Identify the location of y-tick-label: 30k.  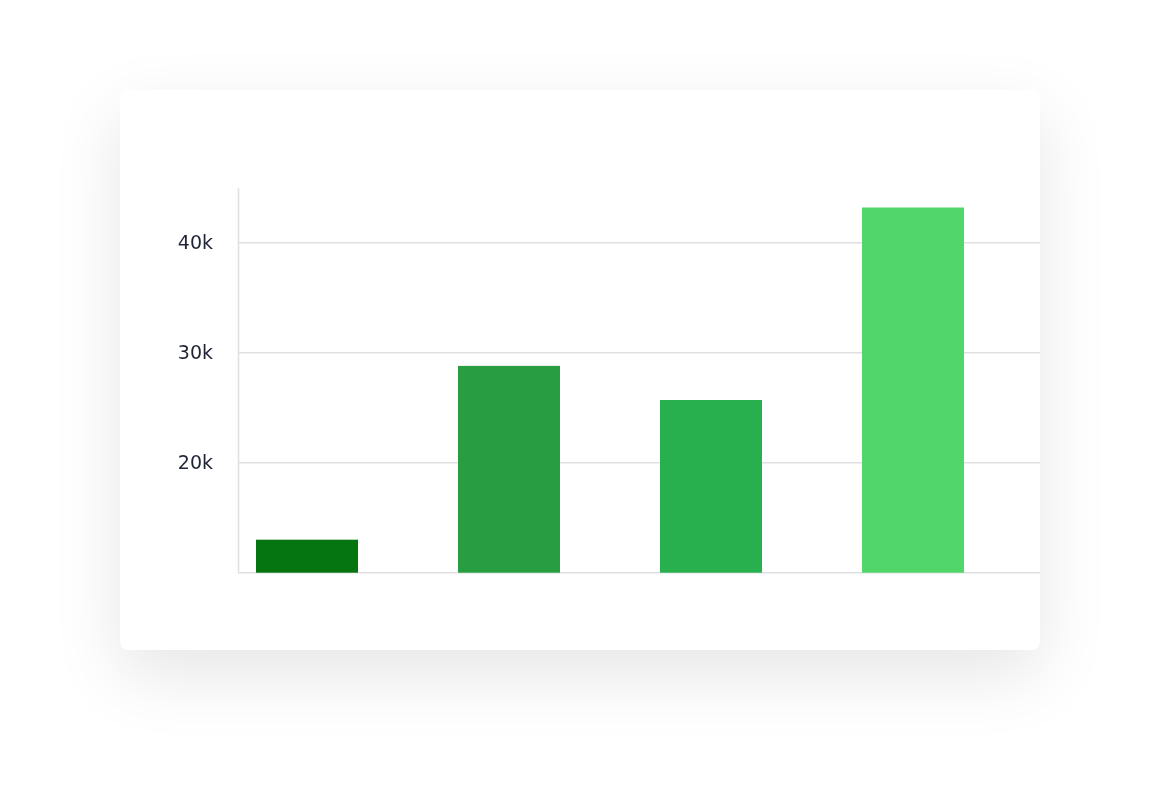
(195, 352).